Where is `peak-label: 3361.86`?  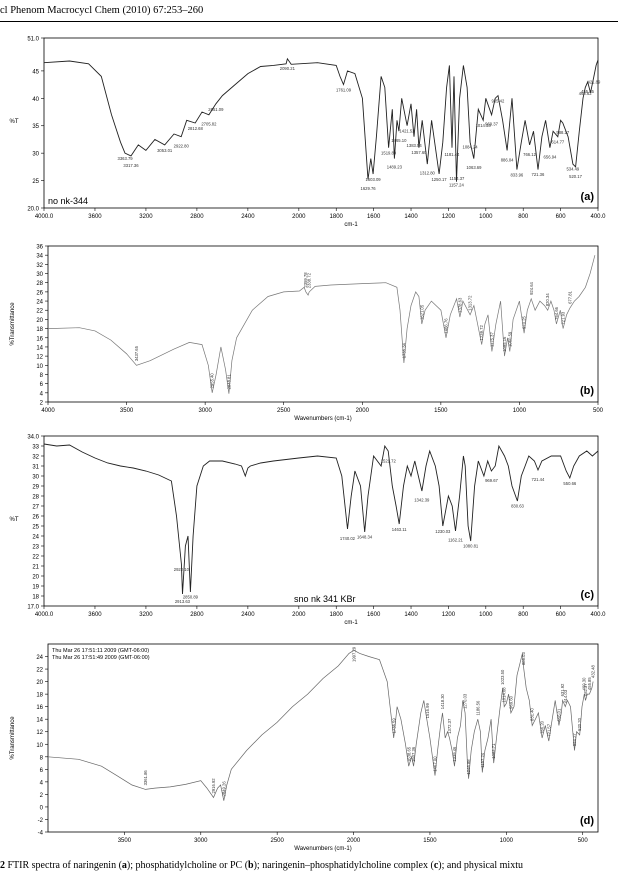
peak-label: 3361.86 is located at coordinates (145, 778).